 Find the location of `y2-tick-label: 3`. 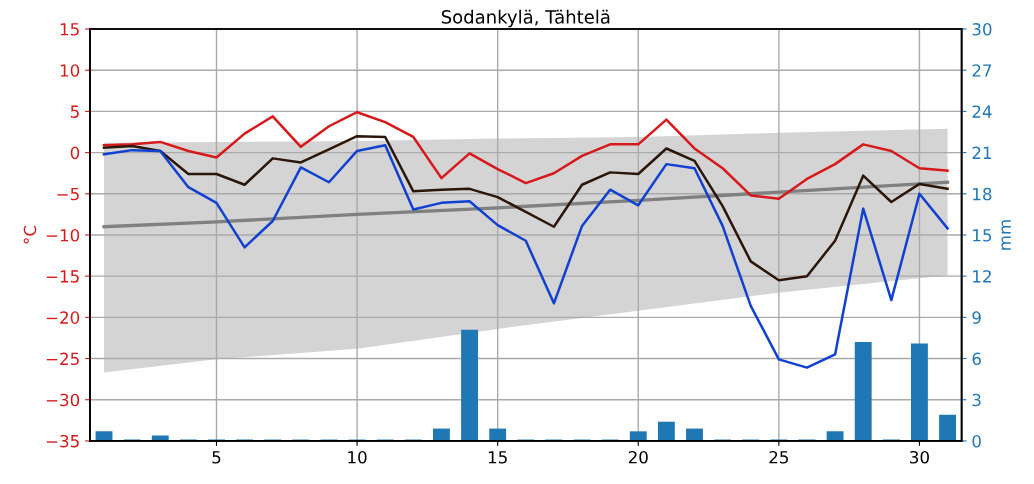

y2-tick-label: 3 is located at coordinates (976, 400).